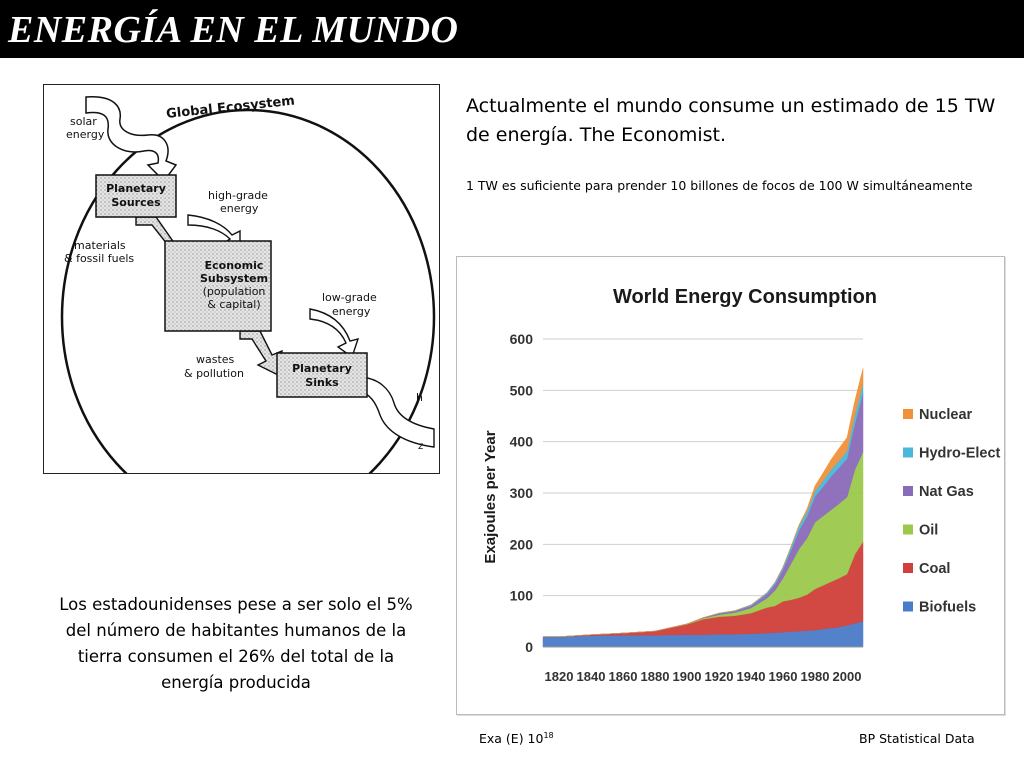 The width and height of the screenshot is (1024, 768). Describe the element at coordinates (511, 739) in the screenshot. I see `exa-prefix: Exa (E) 10` at that location.